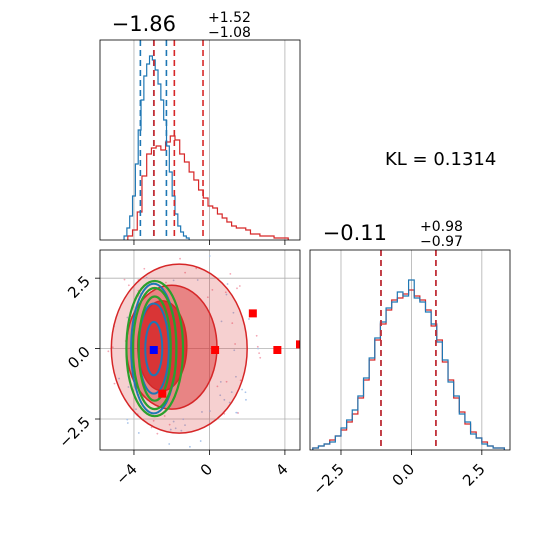  I want to click on x-tick-label: −2.5, so click(328, 479).